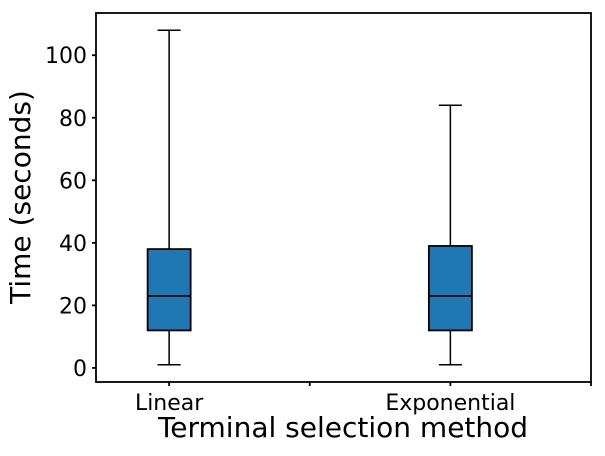 Image resolution: width=605 pixels, height=456 pixels. I want to click on box-exponential, so click(450, 288).